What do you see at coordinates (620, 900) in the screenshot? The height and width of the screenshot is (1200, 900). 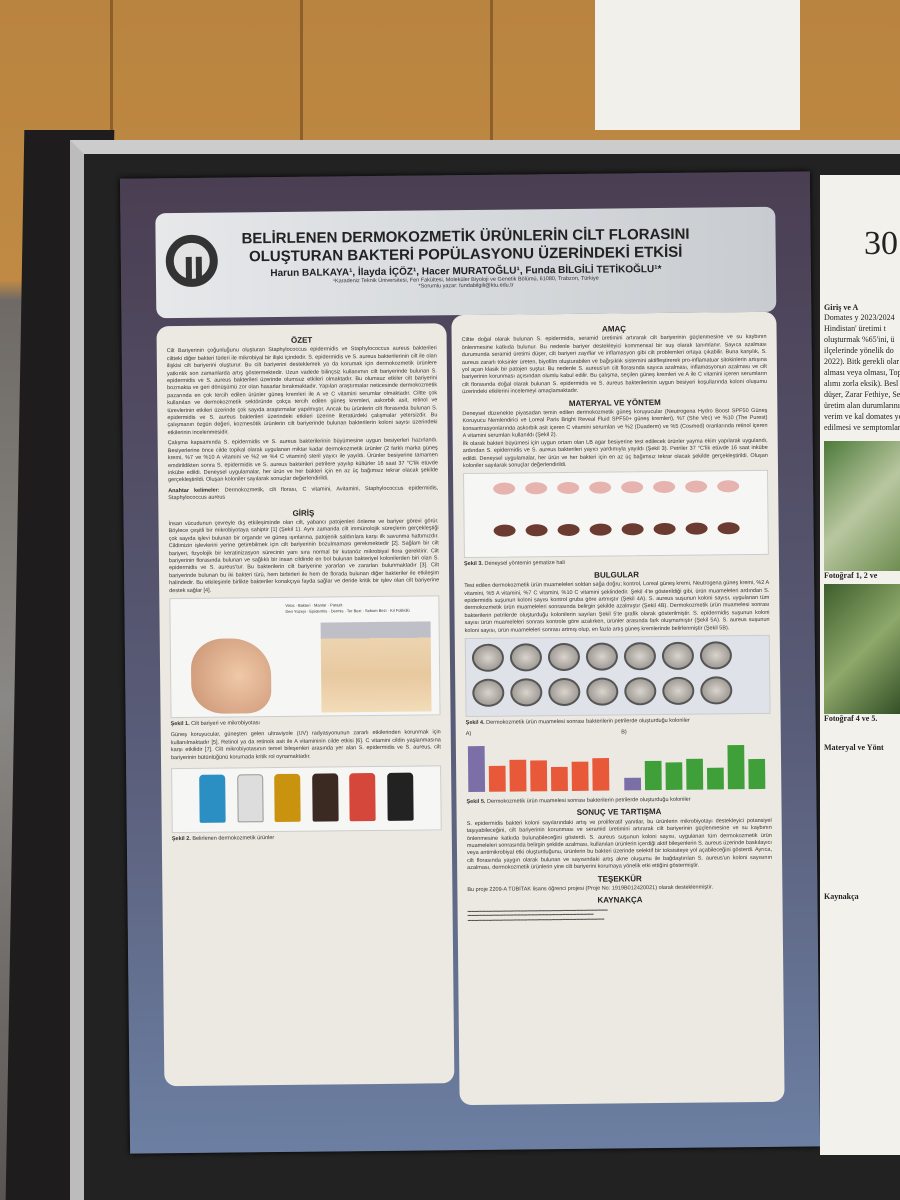 I see `section-heading-kaynakca: KAYNAKÇA` at bounding box center [620, 900].